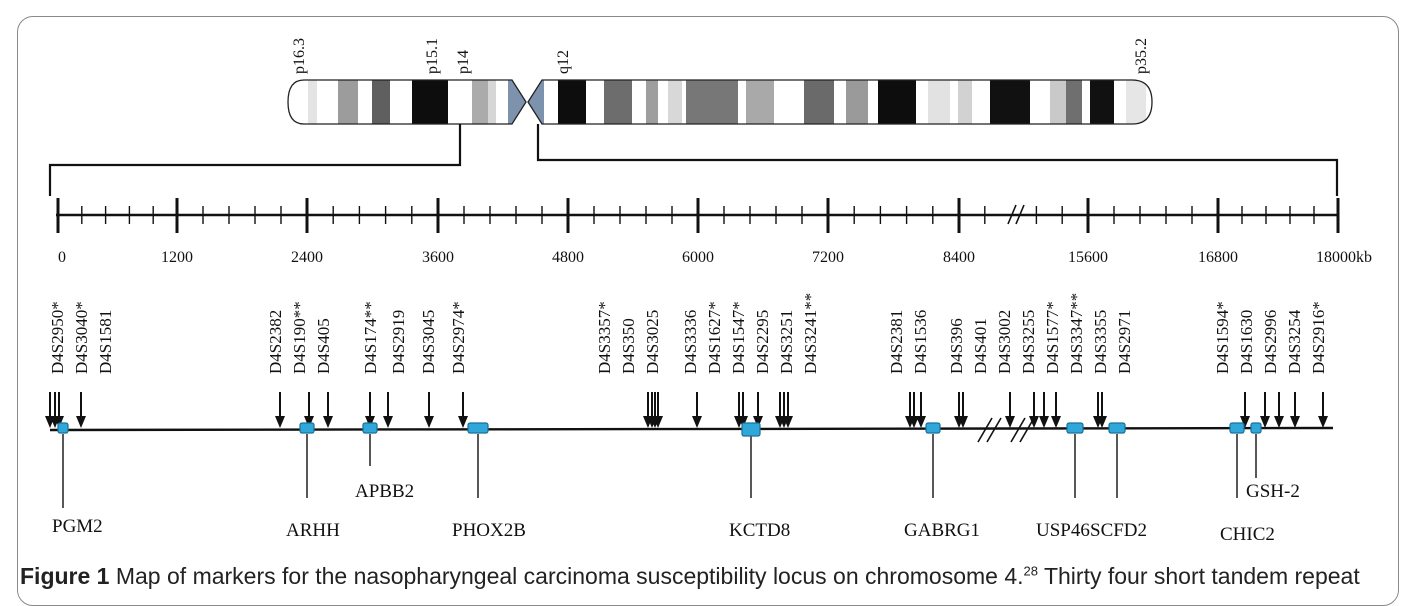 The width and height of the screenshot is (1412, 606). I want to click on p-arm, so click(407, 102).